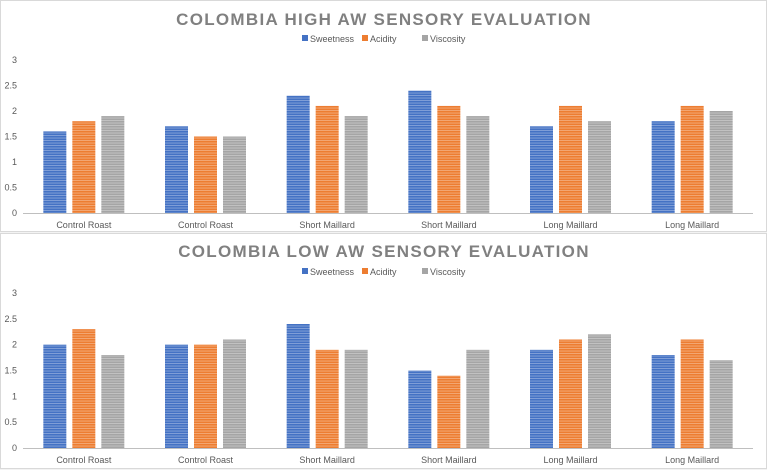 This screenshot has height=470, width=767. I want to click on chart-title: COLOMBIA LOW AW SENSORY EVALUATION, so click(384, 251).